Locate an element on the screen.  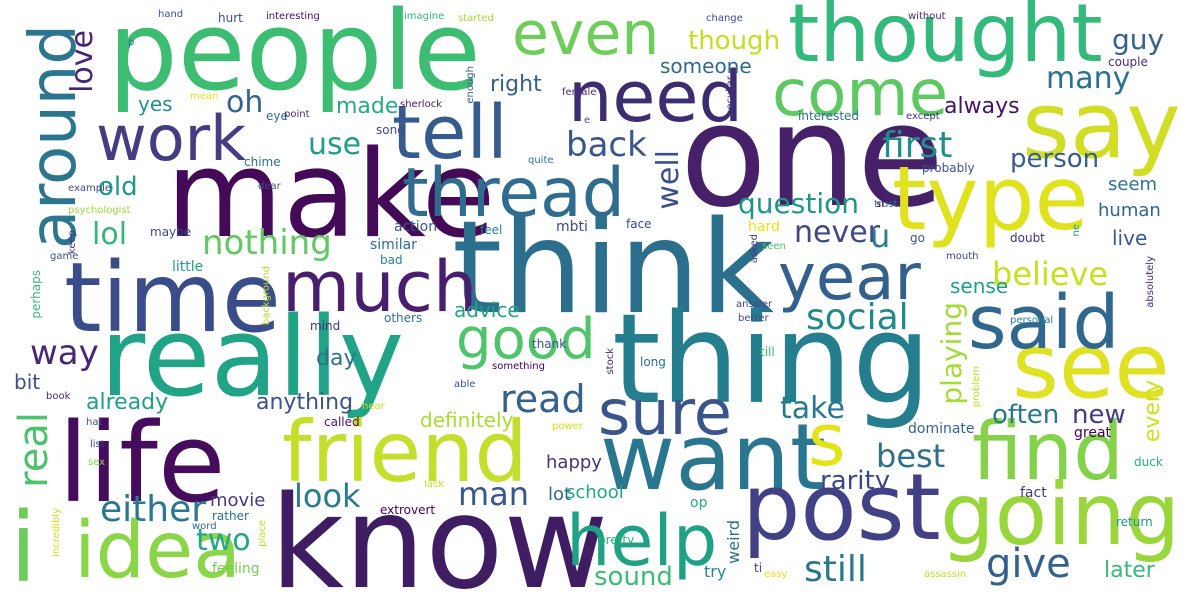
word-said: said is located at coordinates (1044, 323).